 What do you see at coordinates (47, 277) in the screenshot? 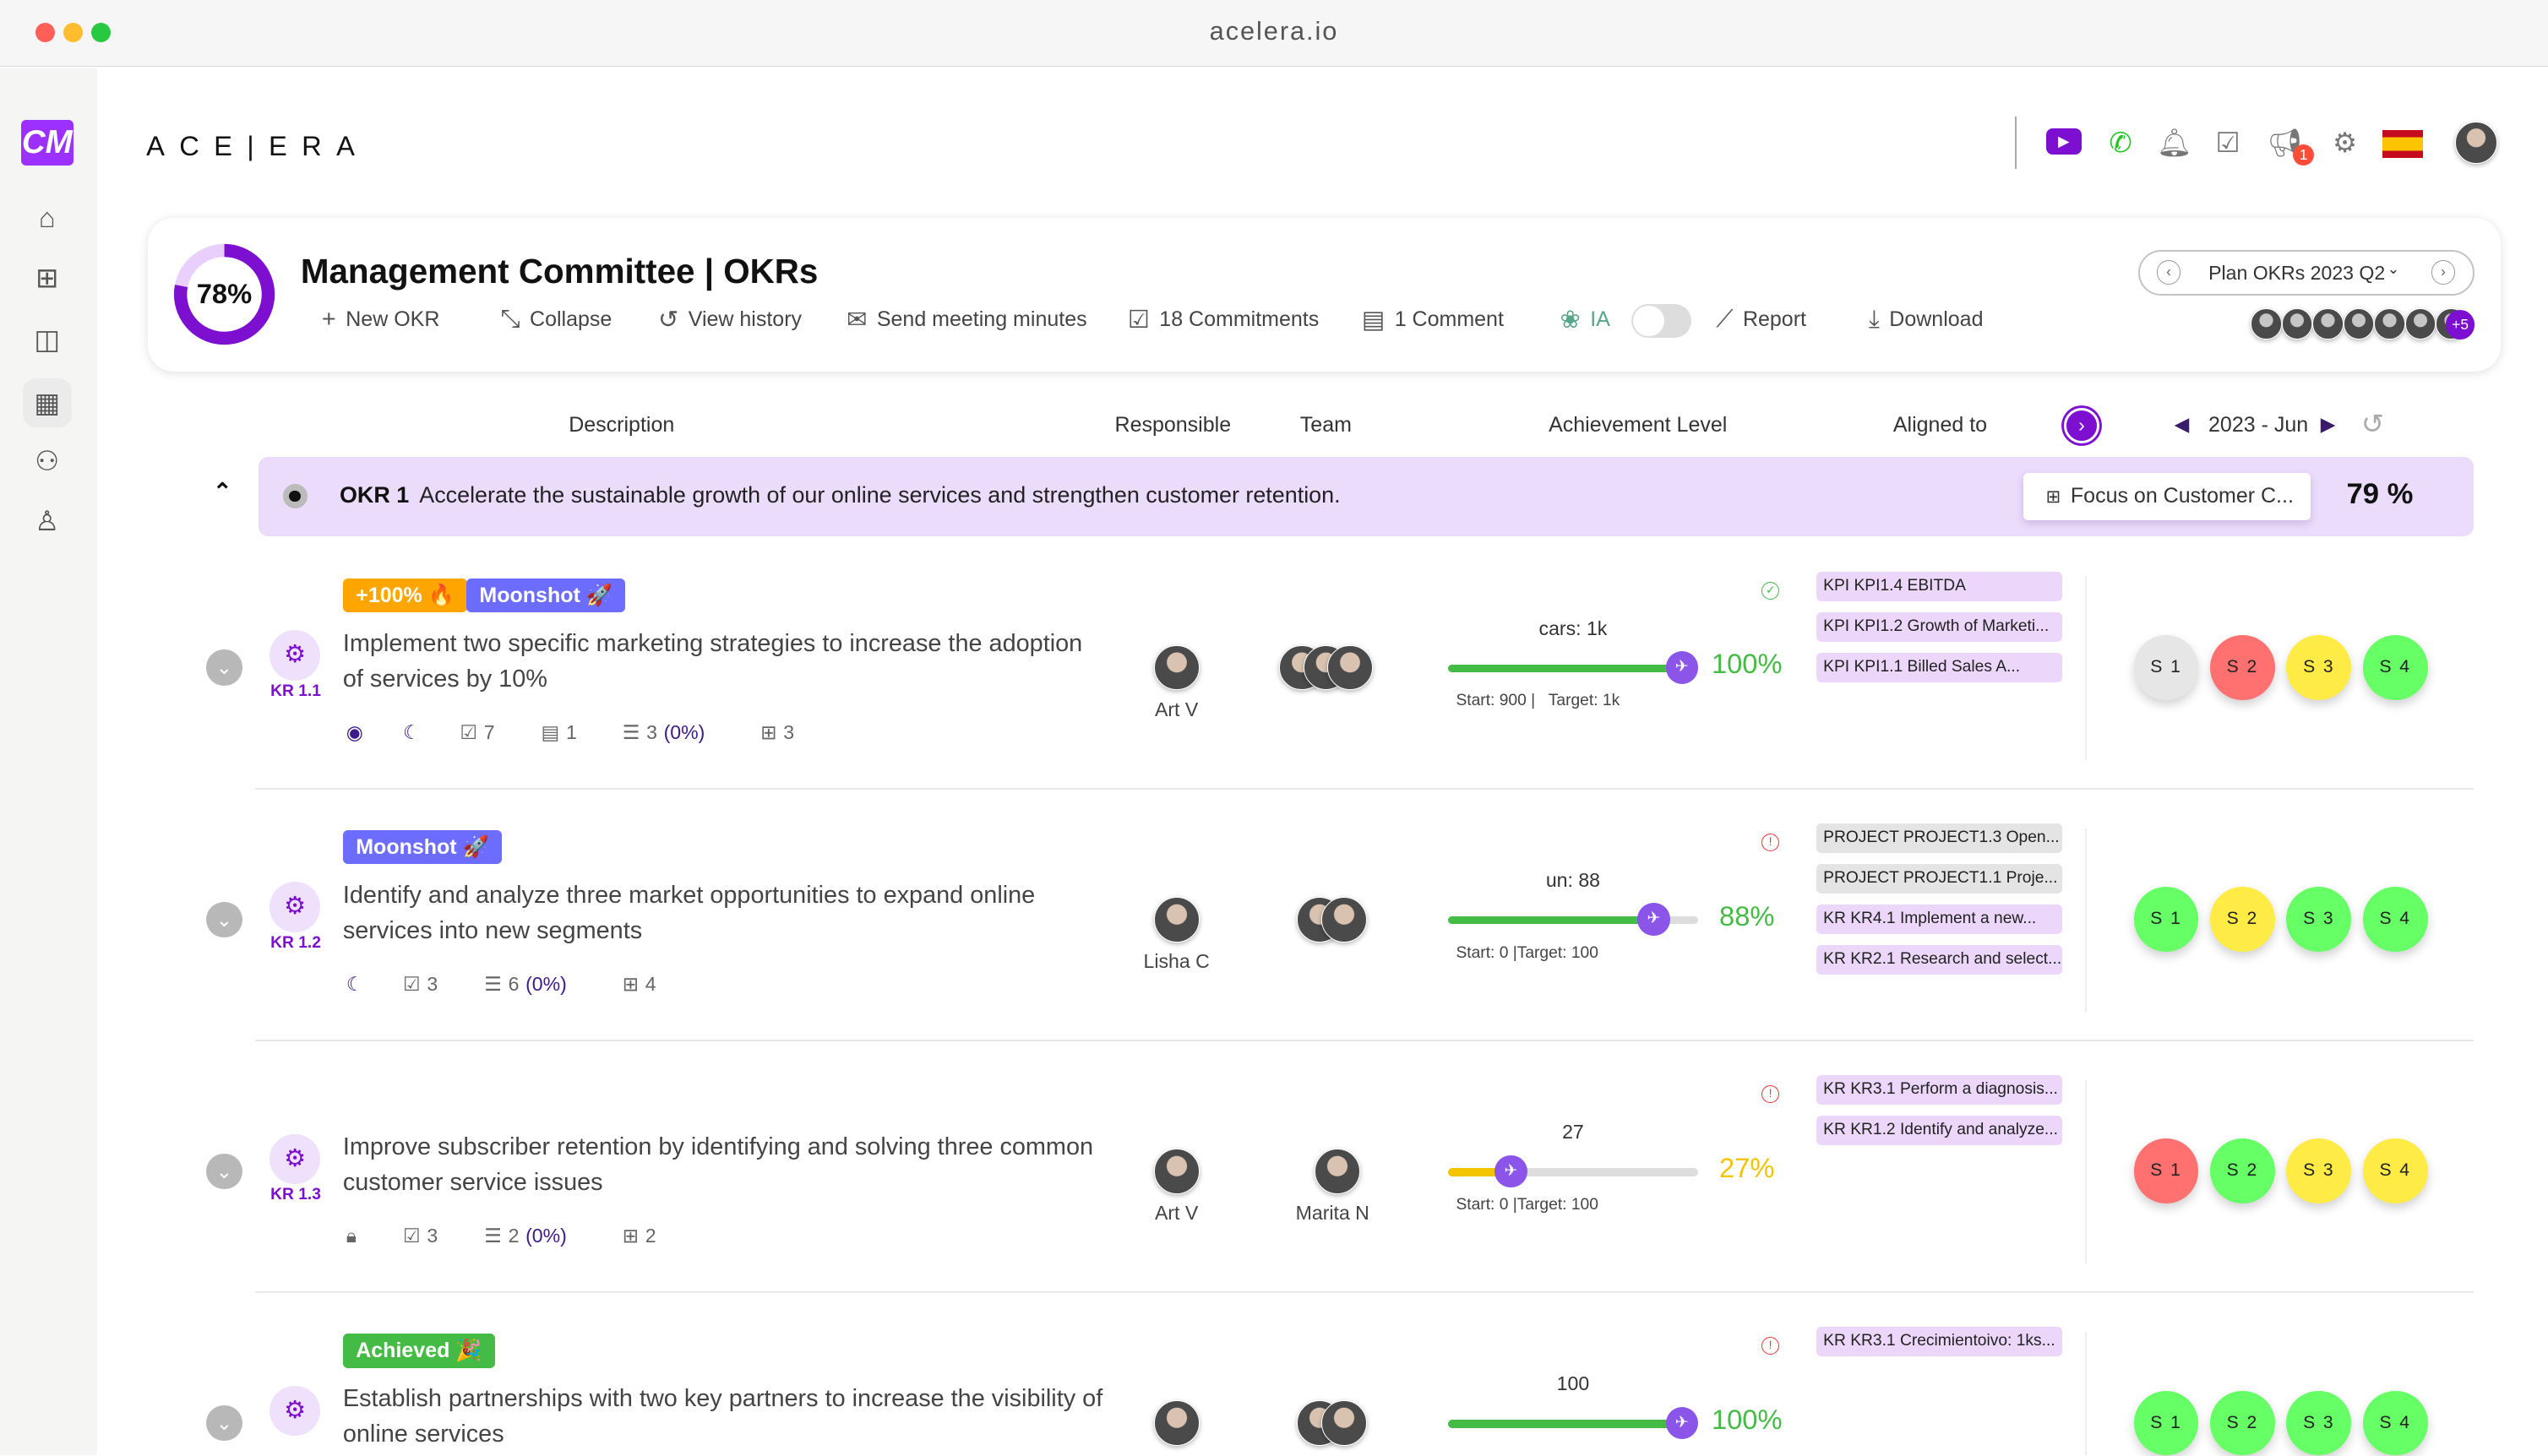
I see `hierarchy-icon: ⊞` at bounding box center [47, 277].